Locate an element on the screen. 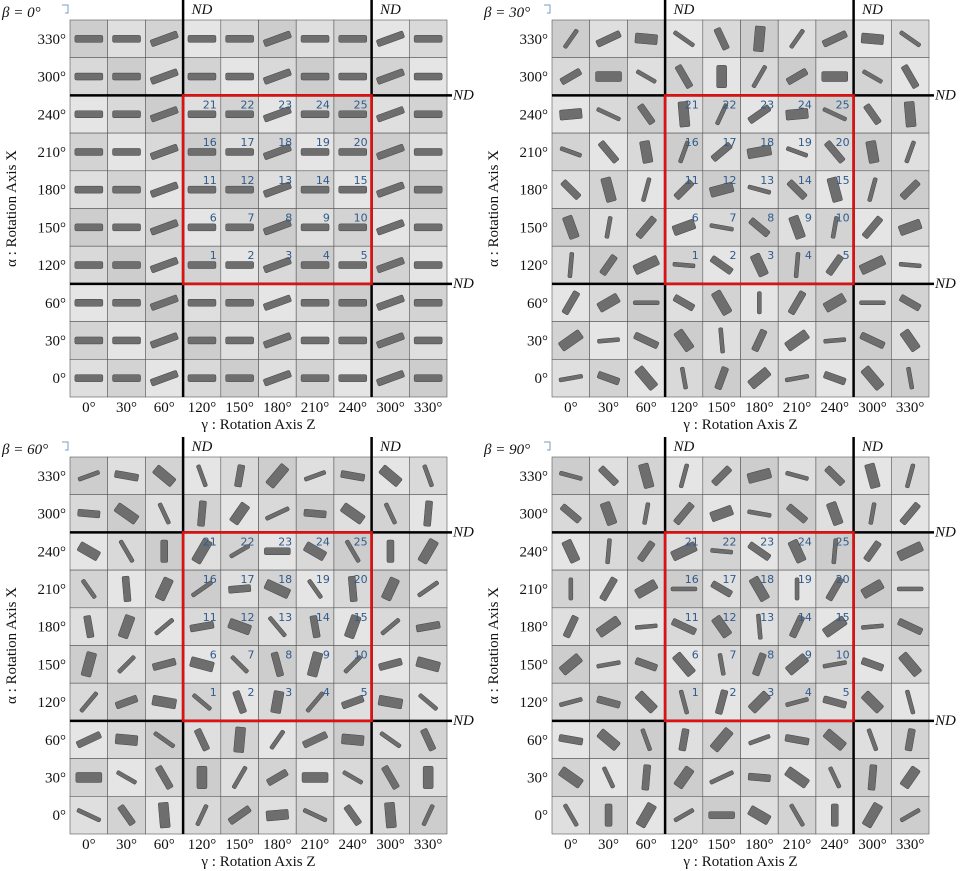  cell-number: 3 is located at coordinates (770, 255).